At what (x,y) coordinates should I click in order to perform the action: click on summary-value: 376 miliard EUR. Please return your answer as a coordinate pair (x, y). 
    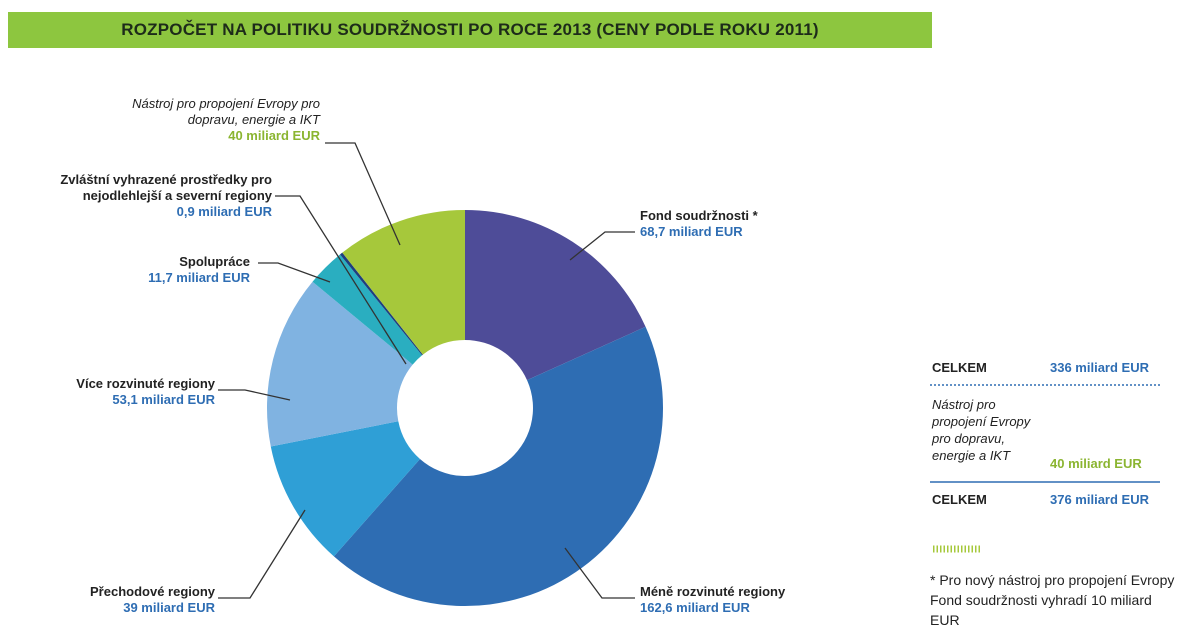
    Looking at the image, I should click on (1099, 499).